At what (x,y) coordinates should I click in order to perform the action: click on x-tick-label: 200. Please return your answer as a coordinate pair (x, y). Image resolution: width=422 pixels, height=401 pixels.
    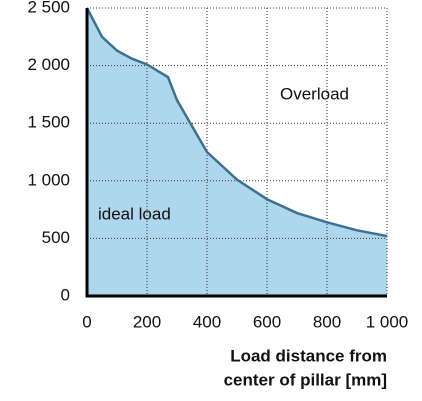
    Looking at the image, I should click on (147, 321).